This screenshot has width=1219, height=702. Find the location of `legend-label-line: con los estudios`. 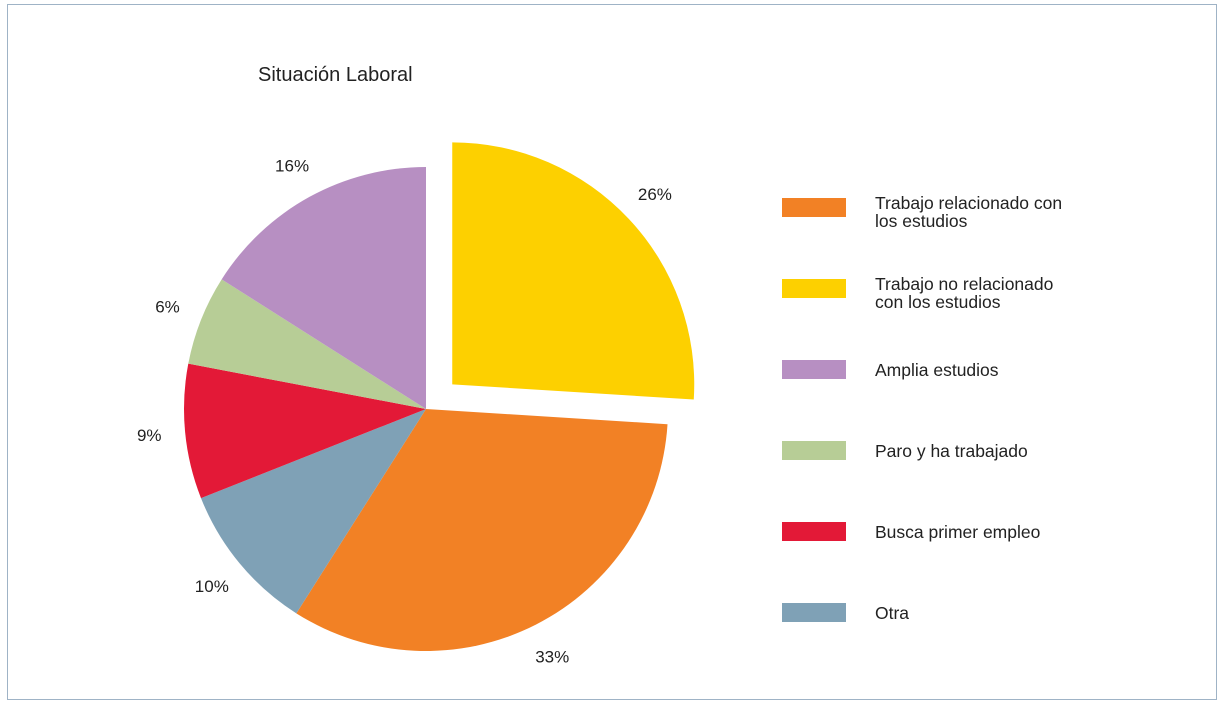

legend-label-line: con los estudios is located at coordinates (938, 302).